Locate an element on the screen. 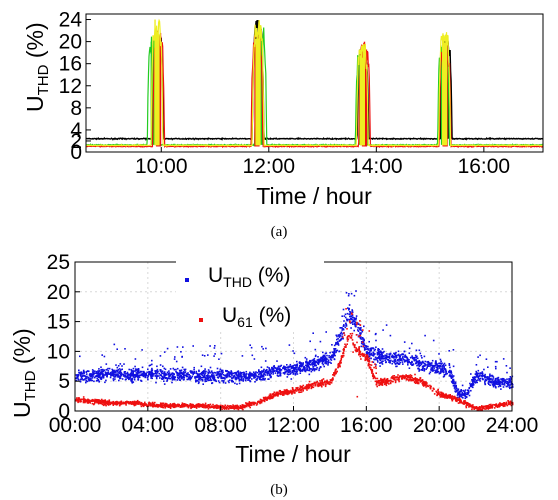 Image resolution: width=558 pixels, height=500 pixels. legend-unit-1: (%) is located at coordinates (272, 315).